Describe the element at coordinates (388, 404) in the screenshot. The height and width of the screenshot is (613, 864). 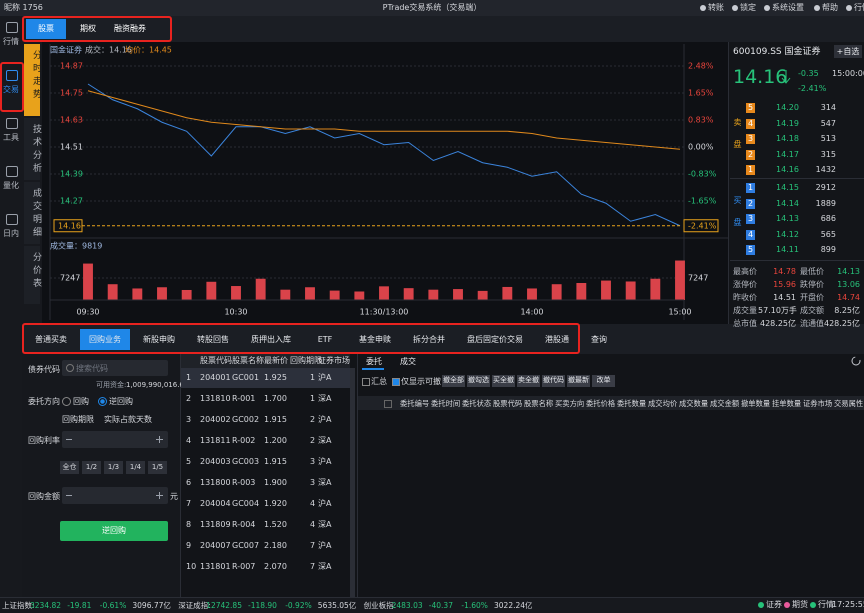
I see `header-checkbox` at that location.